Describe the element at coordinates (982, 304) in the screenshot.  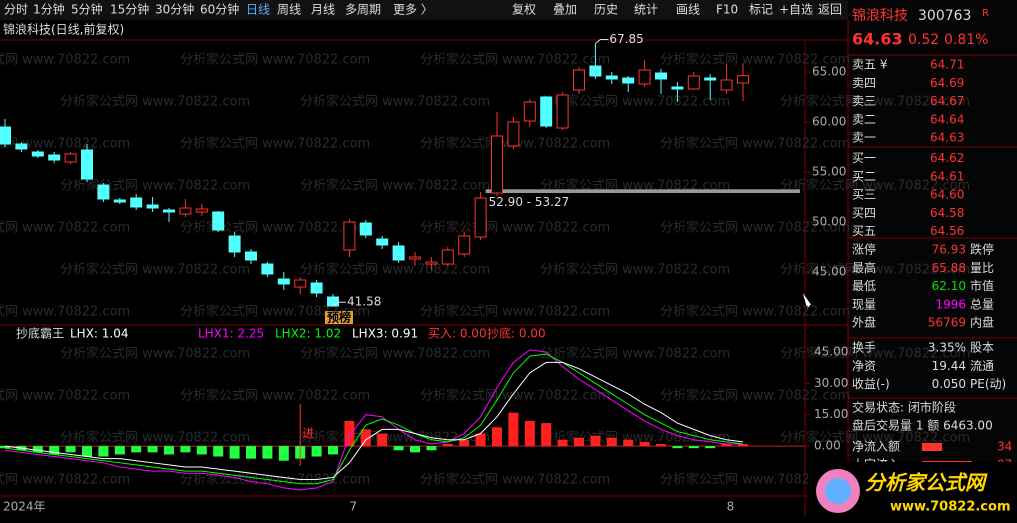
I see `stat-label: 总量` at that location.